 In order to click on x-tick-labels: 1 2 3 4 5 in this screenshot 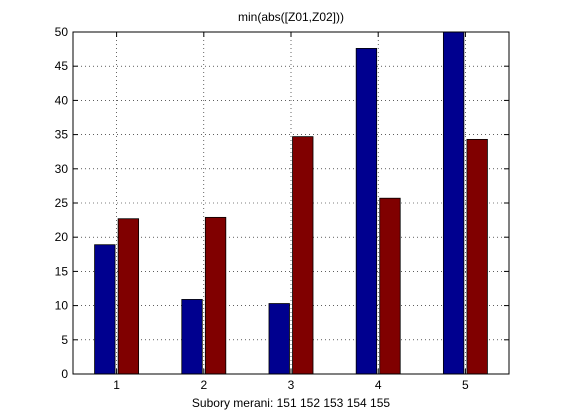, I will do `click(291, 385)`.